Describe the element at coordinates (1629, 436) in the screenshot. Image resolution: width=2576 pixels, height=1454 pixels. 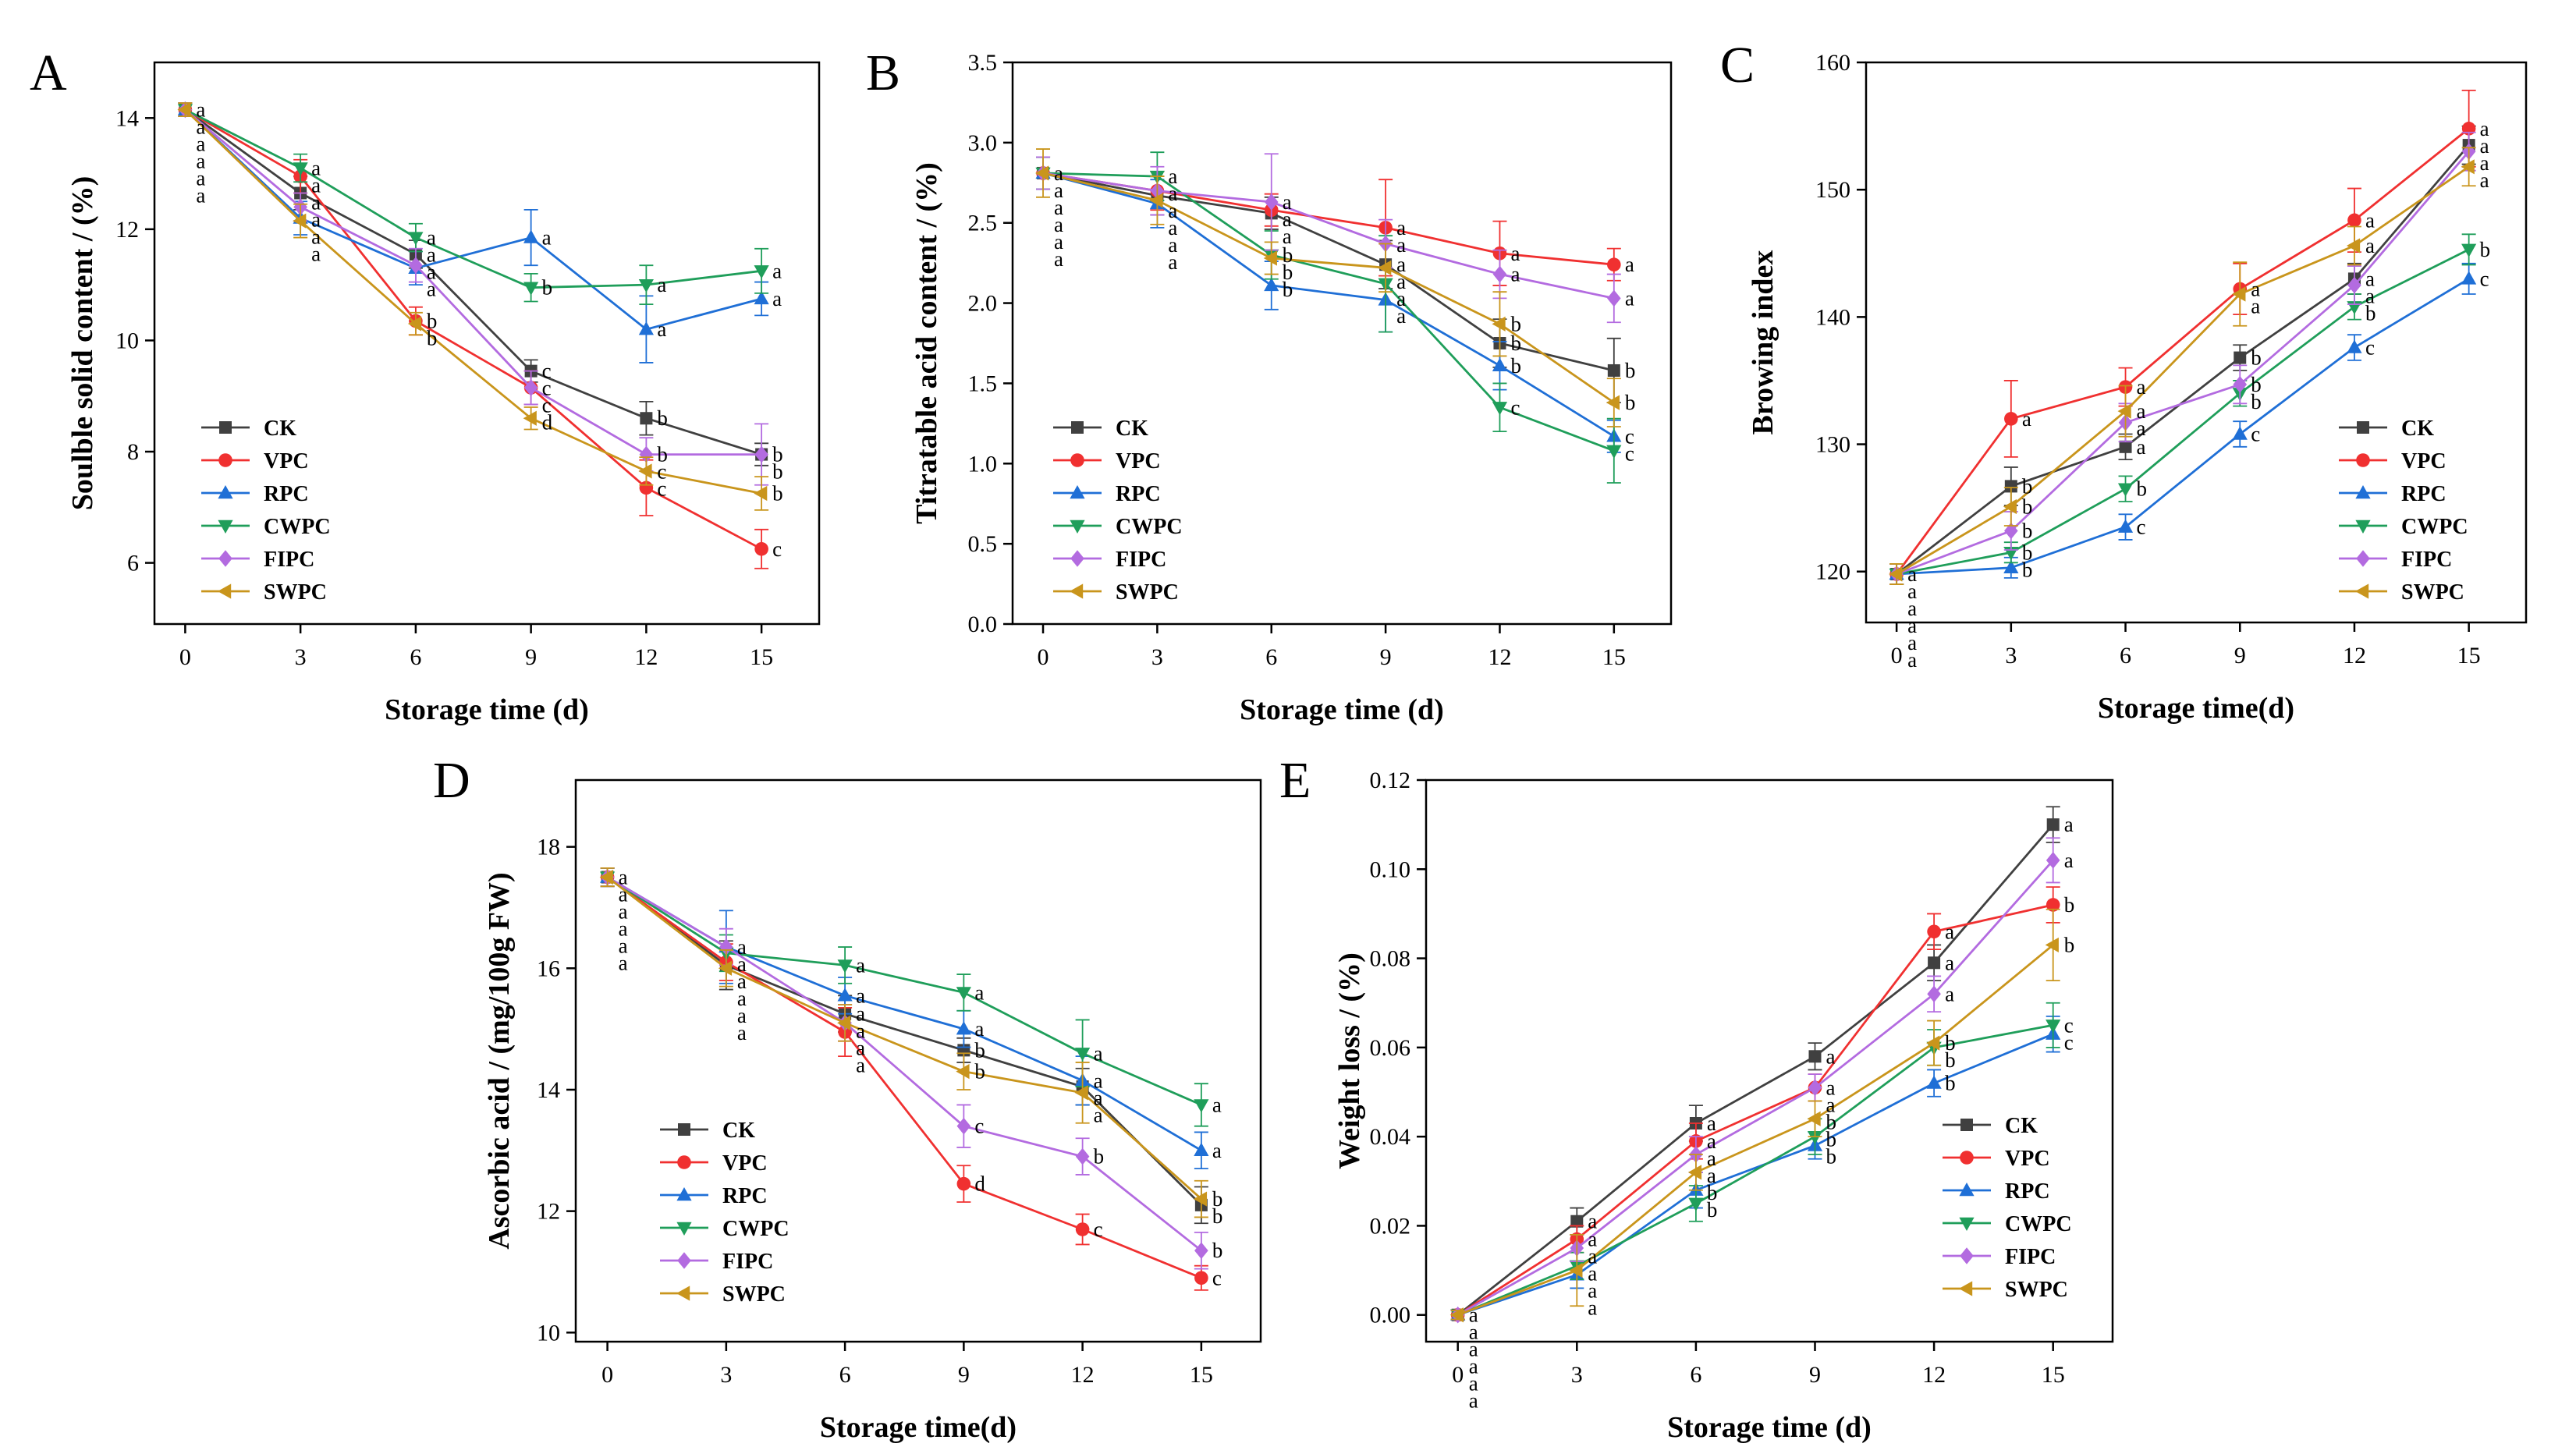
I see `significance-label-rpc: c` at that location.